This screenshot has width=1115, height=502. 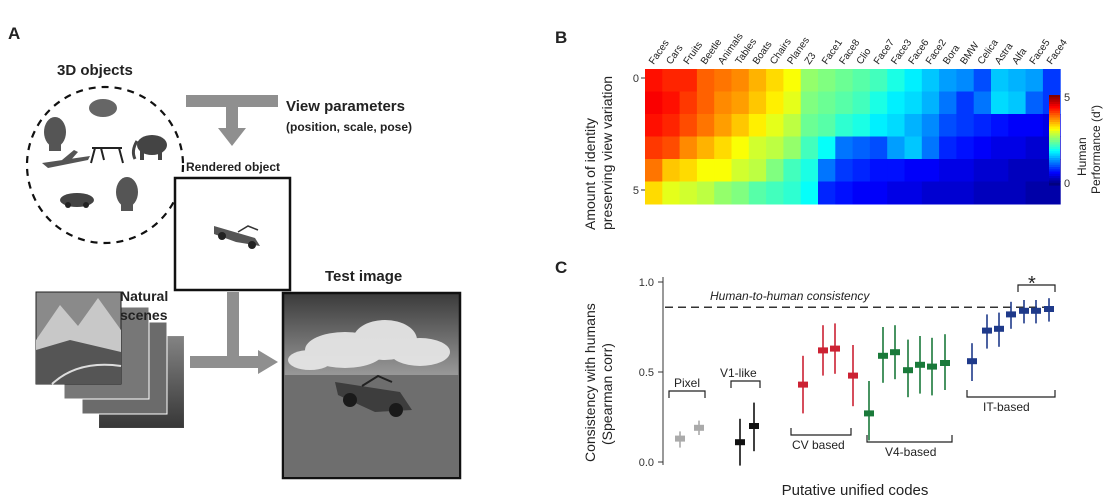 I want to click on panel-c-label: C, so click(x=561, y=267).